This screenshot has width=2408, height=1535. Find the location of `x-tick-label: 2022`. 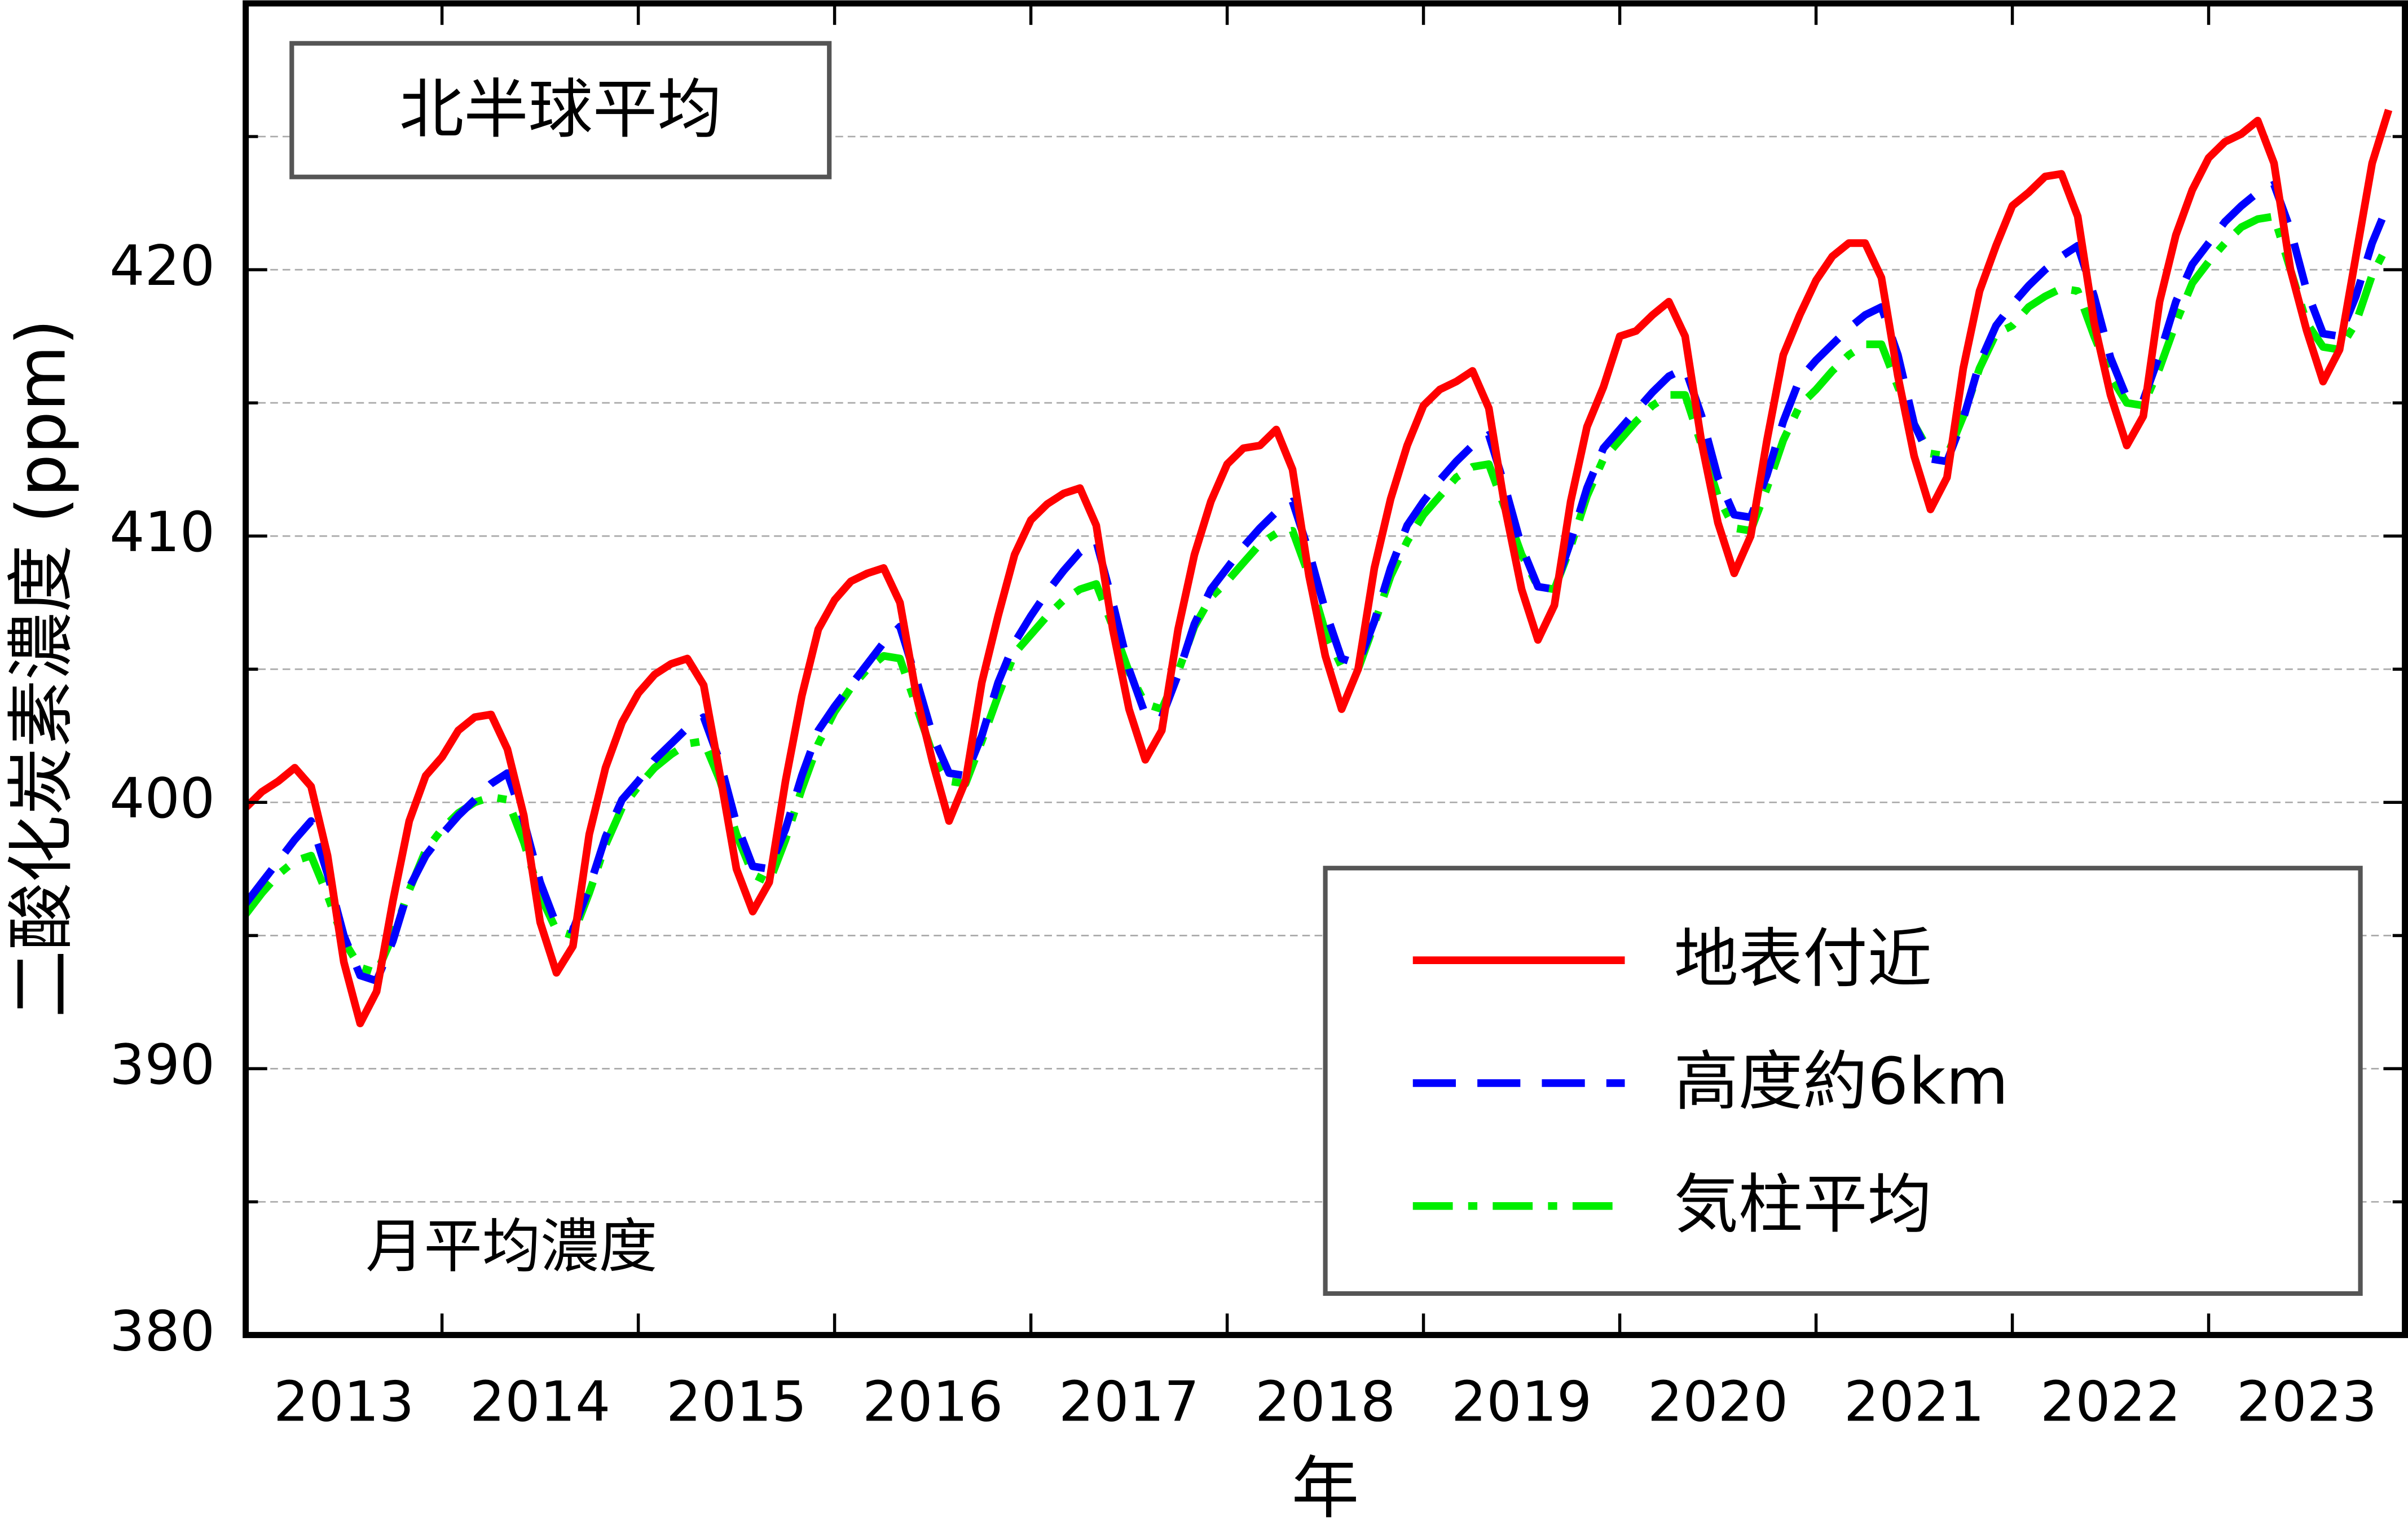

x-tick-label: 2022 is located at coordinates (2110, 1402).